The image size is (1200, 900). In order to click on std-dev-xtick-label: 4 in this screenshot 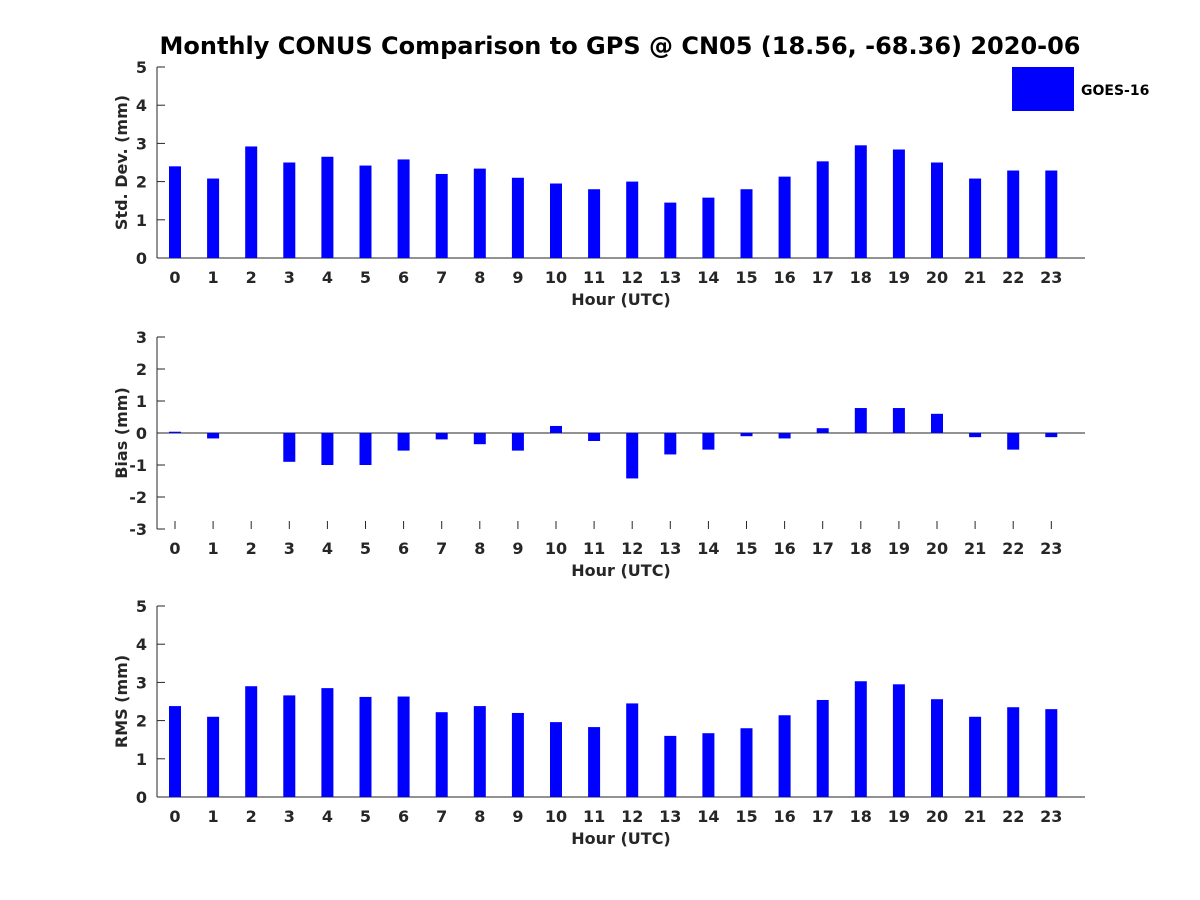, I will do `click(327, 277)`.